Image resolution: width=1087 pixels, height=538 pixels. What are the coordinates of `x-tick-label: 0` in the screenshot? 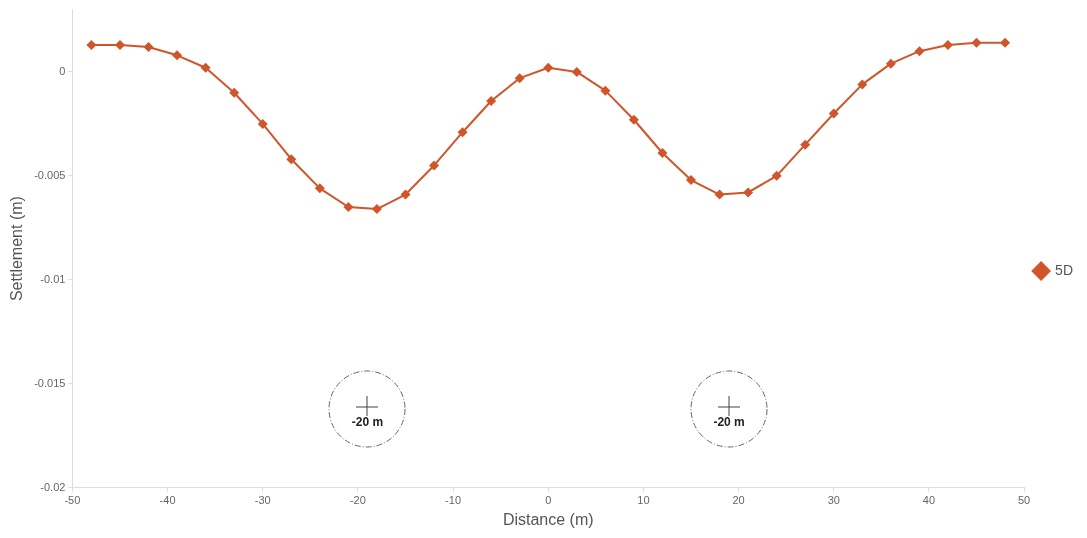 It's located at (548, 500).